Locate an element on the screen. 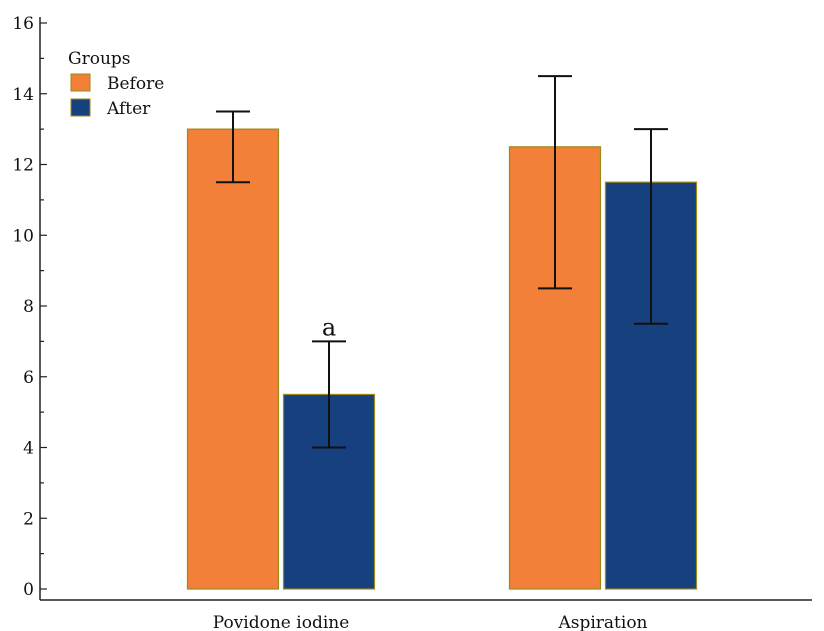  category-labels: Povidone iodine Aspiration is located at coordinates (430, 622).